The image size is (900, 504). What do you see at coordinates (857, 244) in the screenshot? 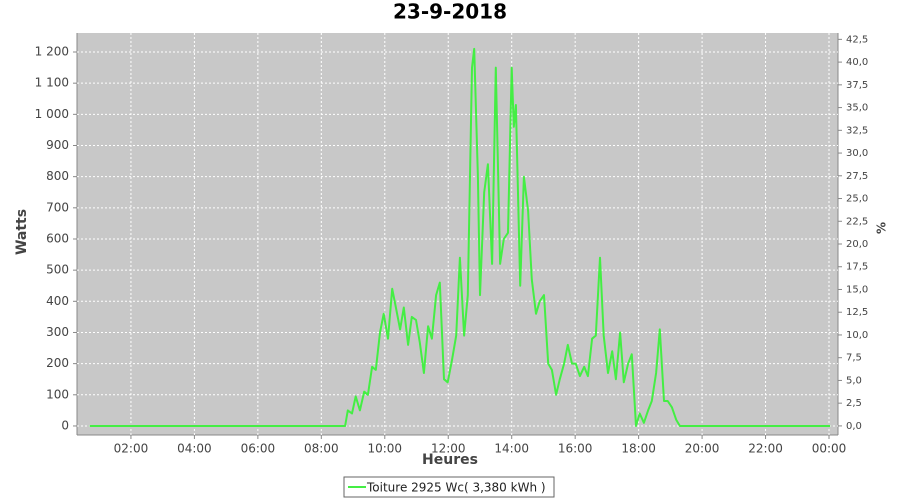
I see `y2-tick-label: 20,0` at bounding box center [857, 244].